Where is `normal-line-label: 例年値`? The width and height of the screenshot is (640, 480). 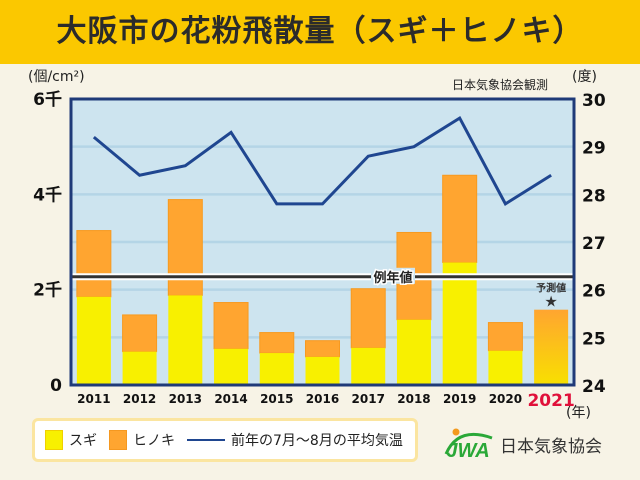 normal-line-label: 例年値 is located at coordinates (392, 278).